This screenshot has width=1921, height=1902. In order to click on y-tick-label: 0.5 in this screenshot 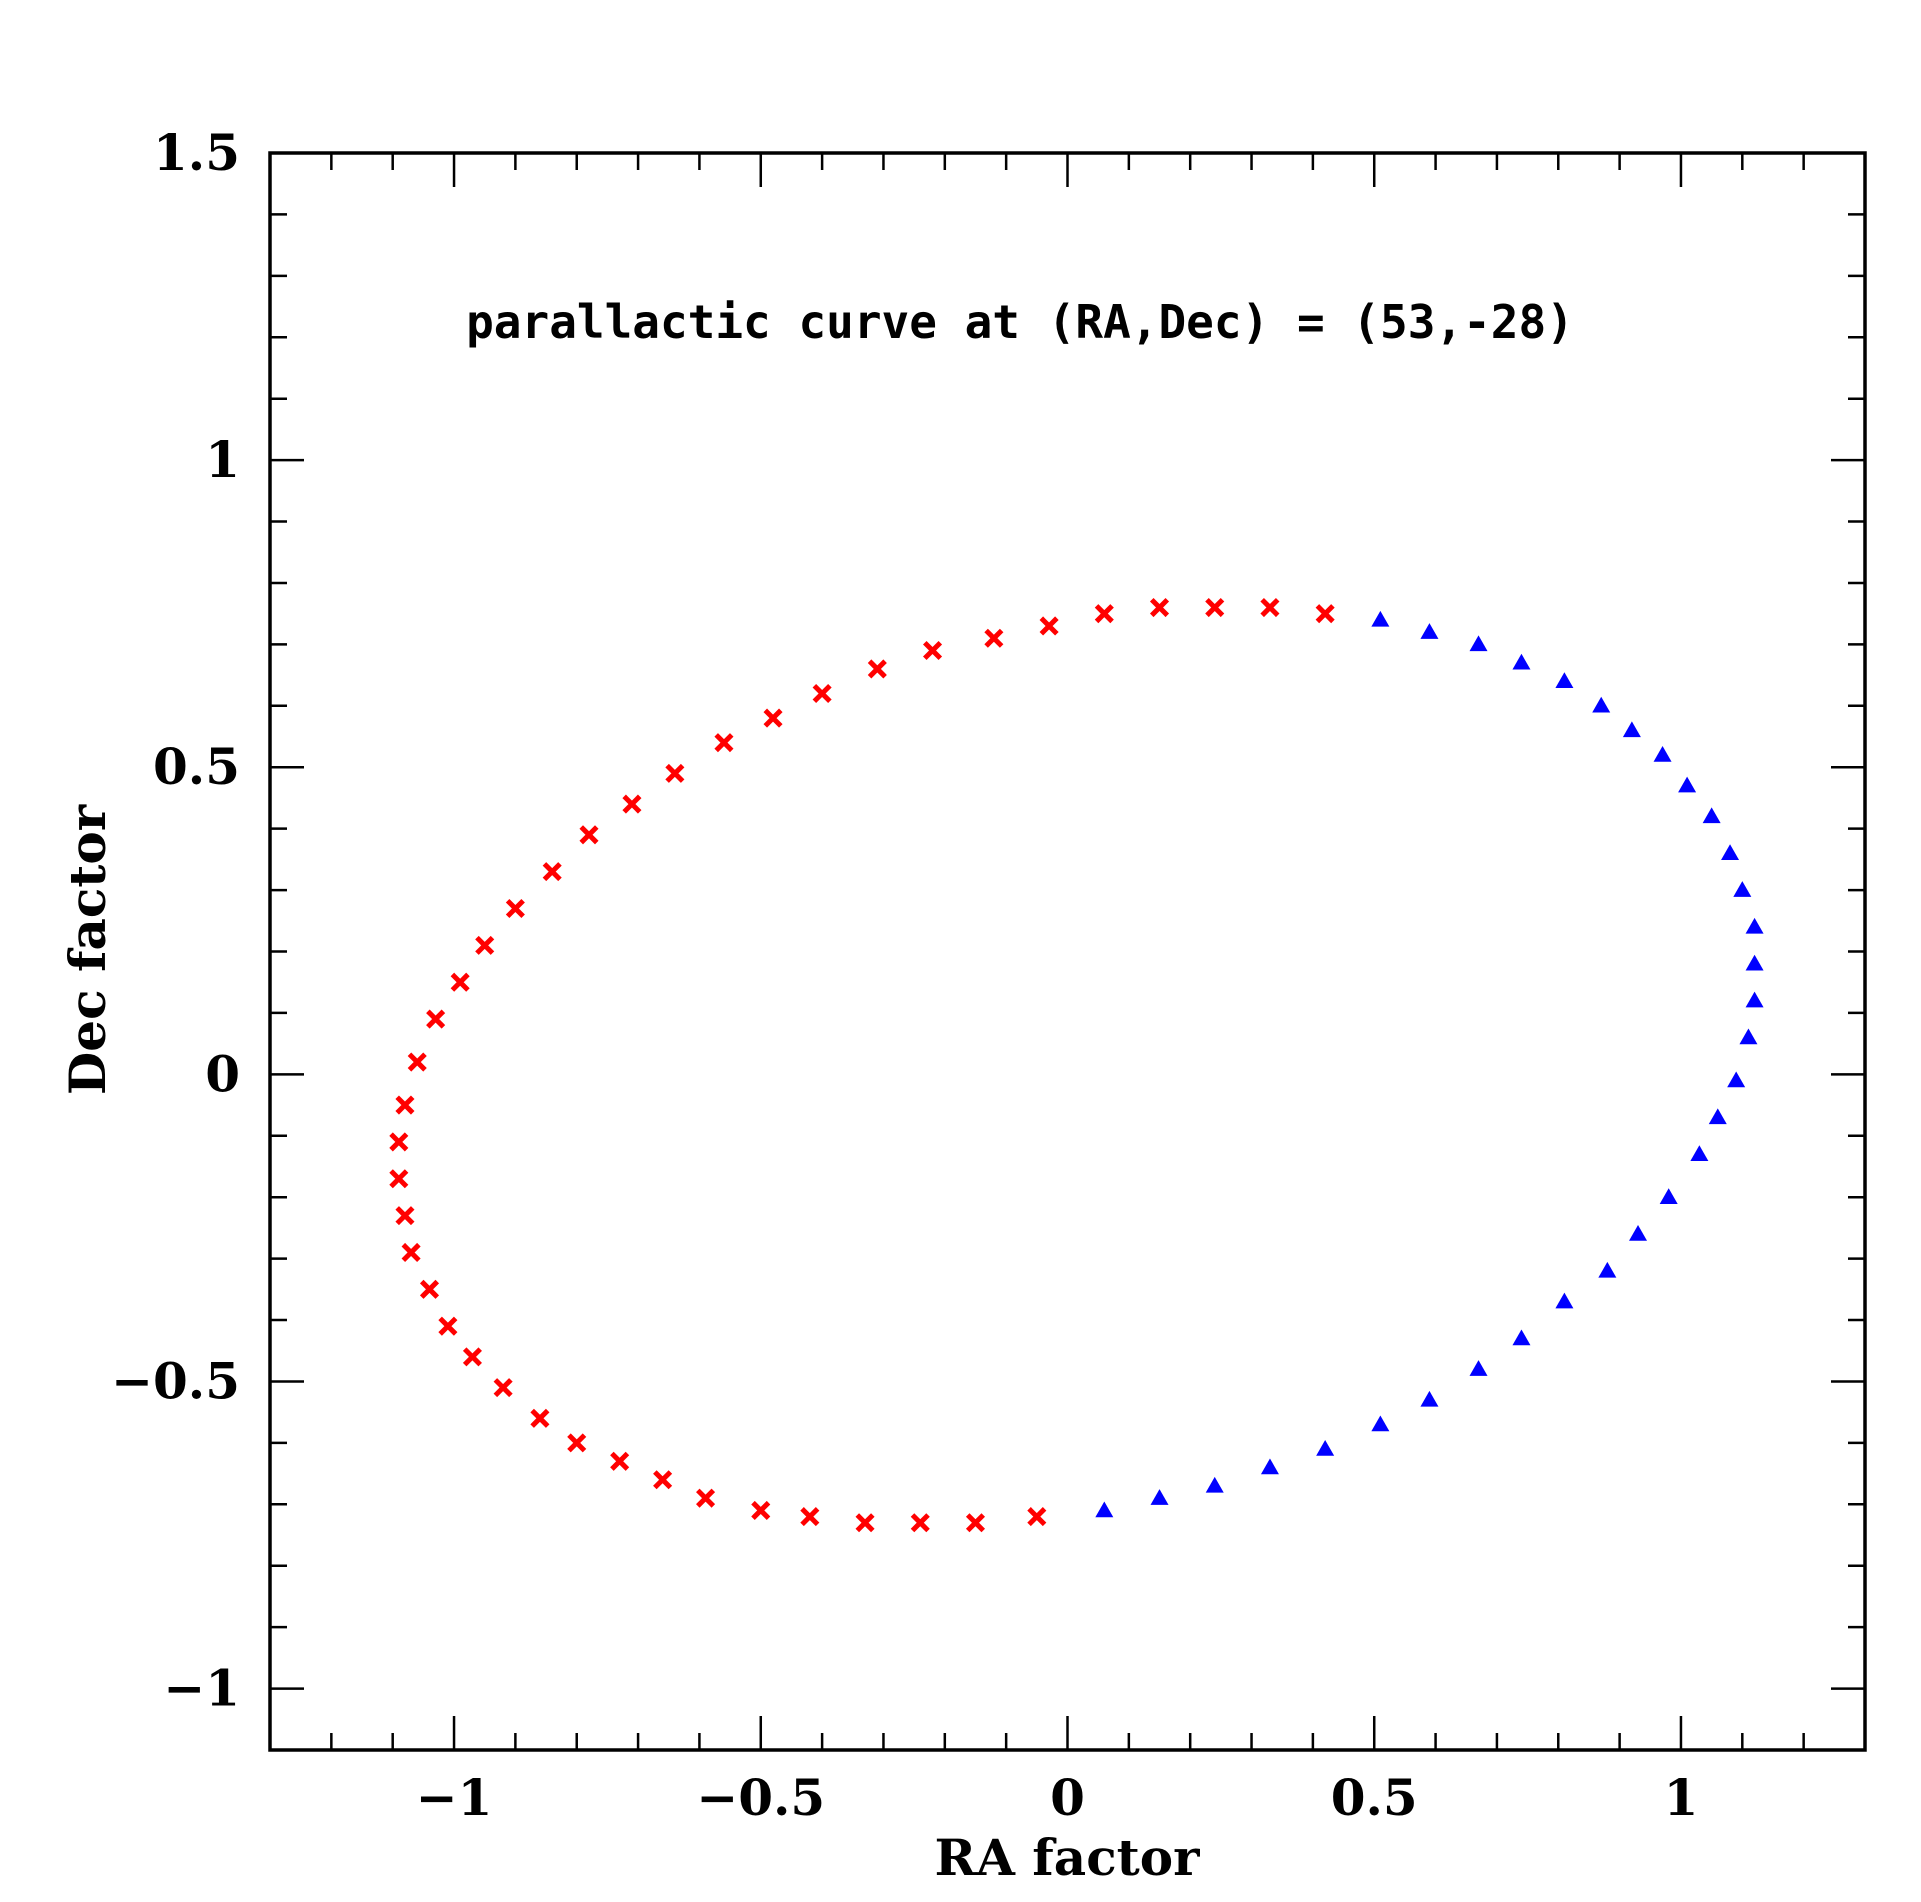, I will do `click(196, 766)`.